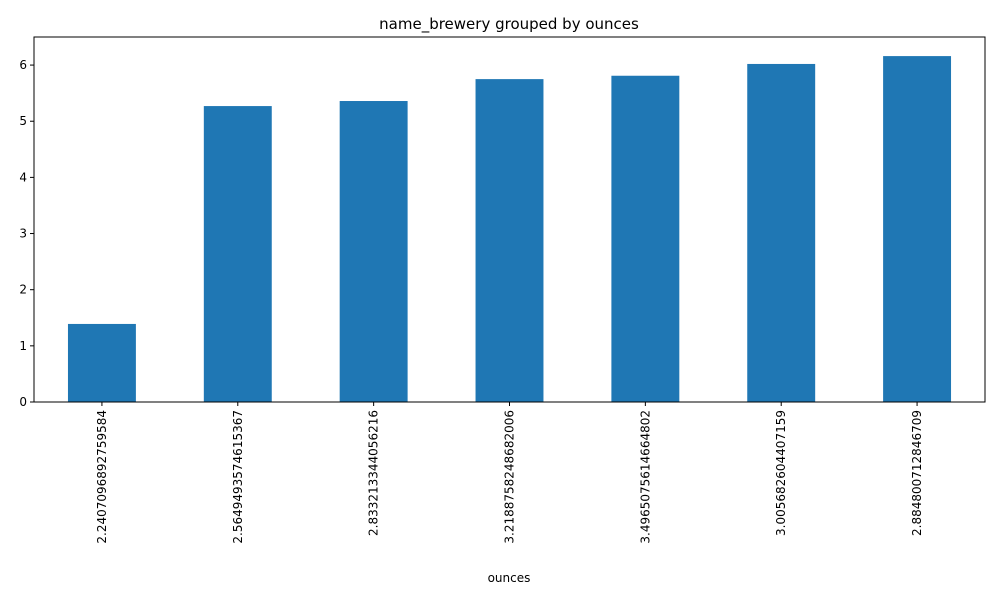 The width and height of the screenshot is (1000, 600). What do you see at coordinates (23, 346) in the screenshot?
I see `y-tick-label: 1` at bounding box center [23, 346].